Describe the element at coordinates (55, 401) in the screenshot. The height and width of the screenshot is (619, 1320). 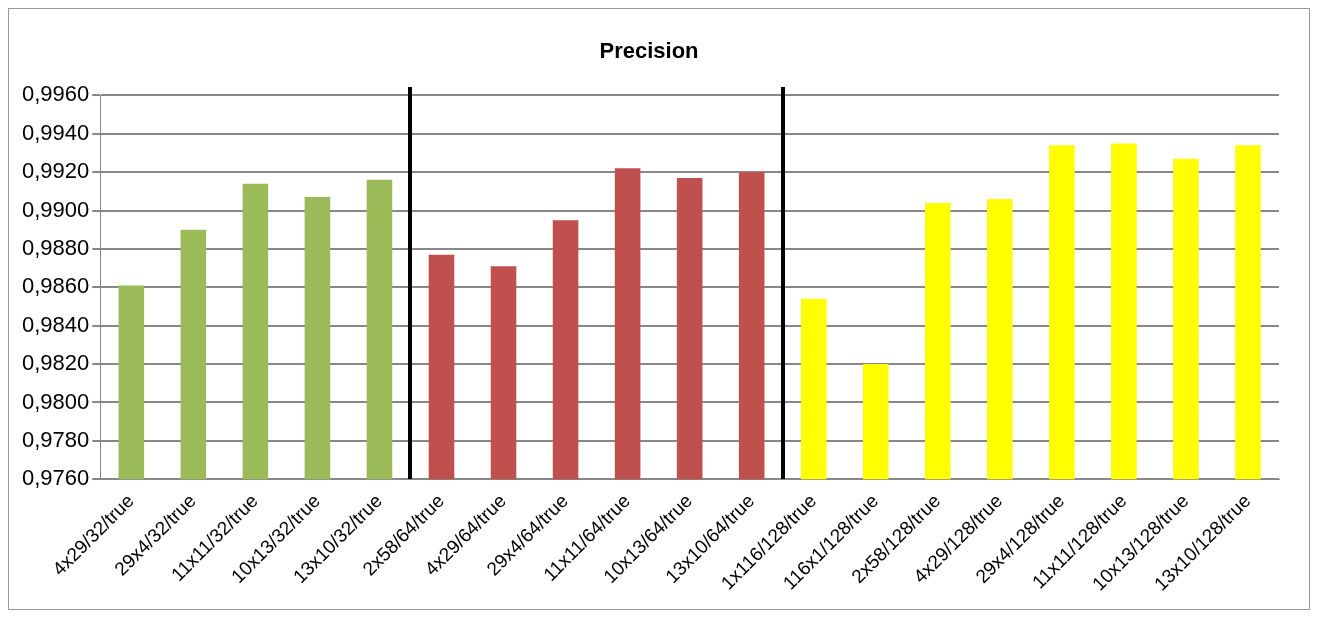
I see `y-tick-label: 0,9800` at that location.